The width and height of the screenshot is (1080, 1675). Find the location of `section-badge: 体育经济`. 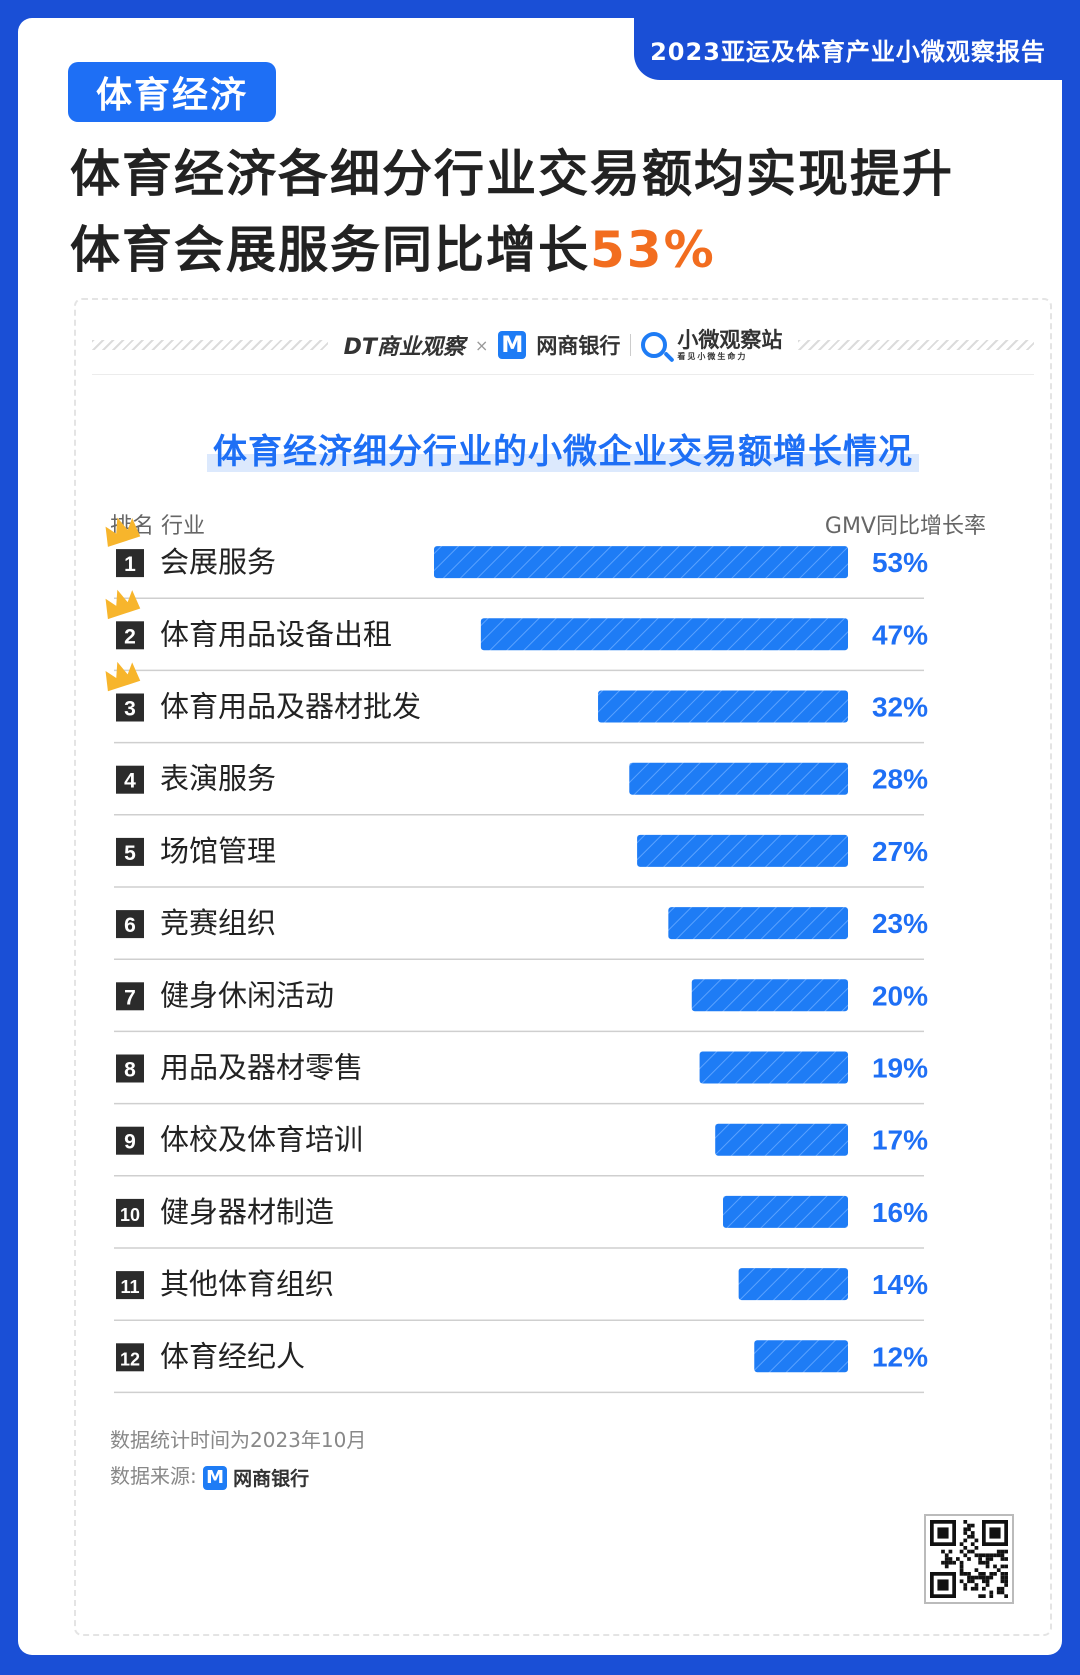

section-badge: 体育经济 is located at coordinates (172, 92).